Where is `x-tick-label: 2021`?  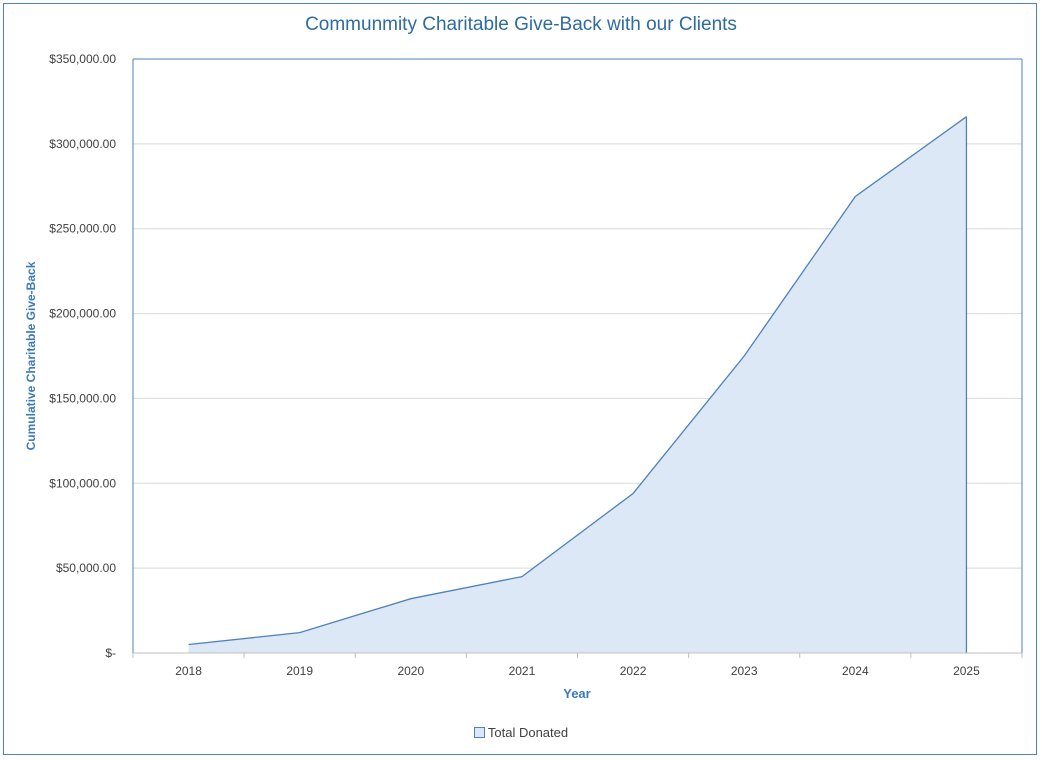 x-tick-label: 2021 is located at coordinates (522, 671).